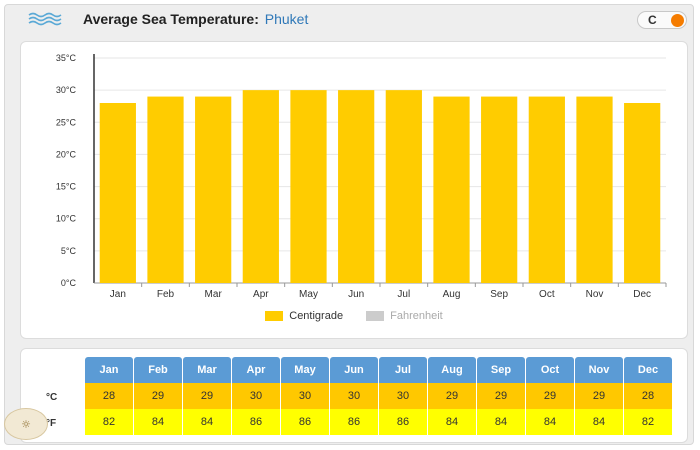 This screenshot has height=450, width=700. What do you see at coordinates (26, 424) in the screenshot?
I see `watermark-logo: ☼` at bounding box center [26, 424].